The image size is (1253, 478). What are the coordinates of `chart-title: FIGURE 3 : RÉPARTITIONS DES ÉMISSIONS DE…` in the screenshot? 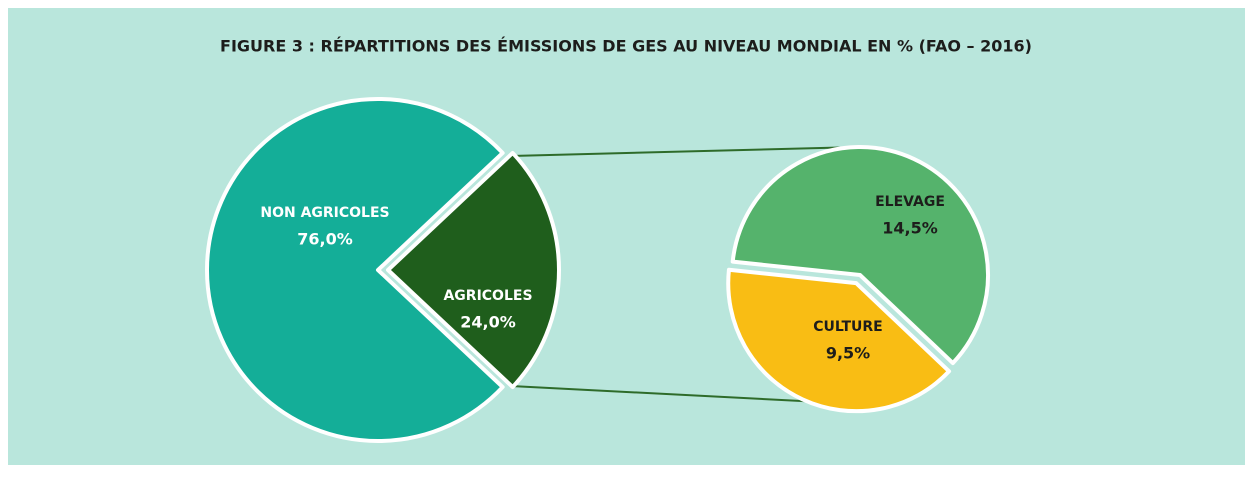 It's located at (626, 46).